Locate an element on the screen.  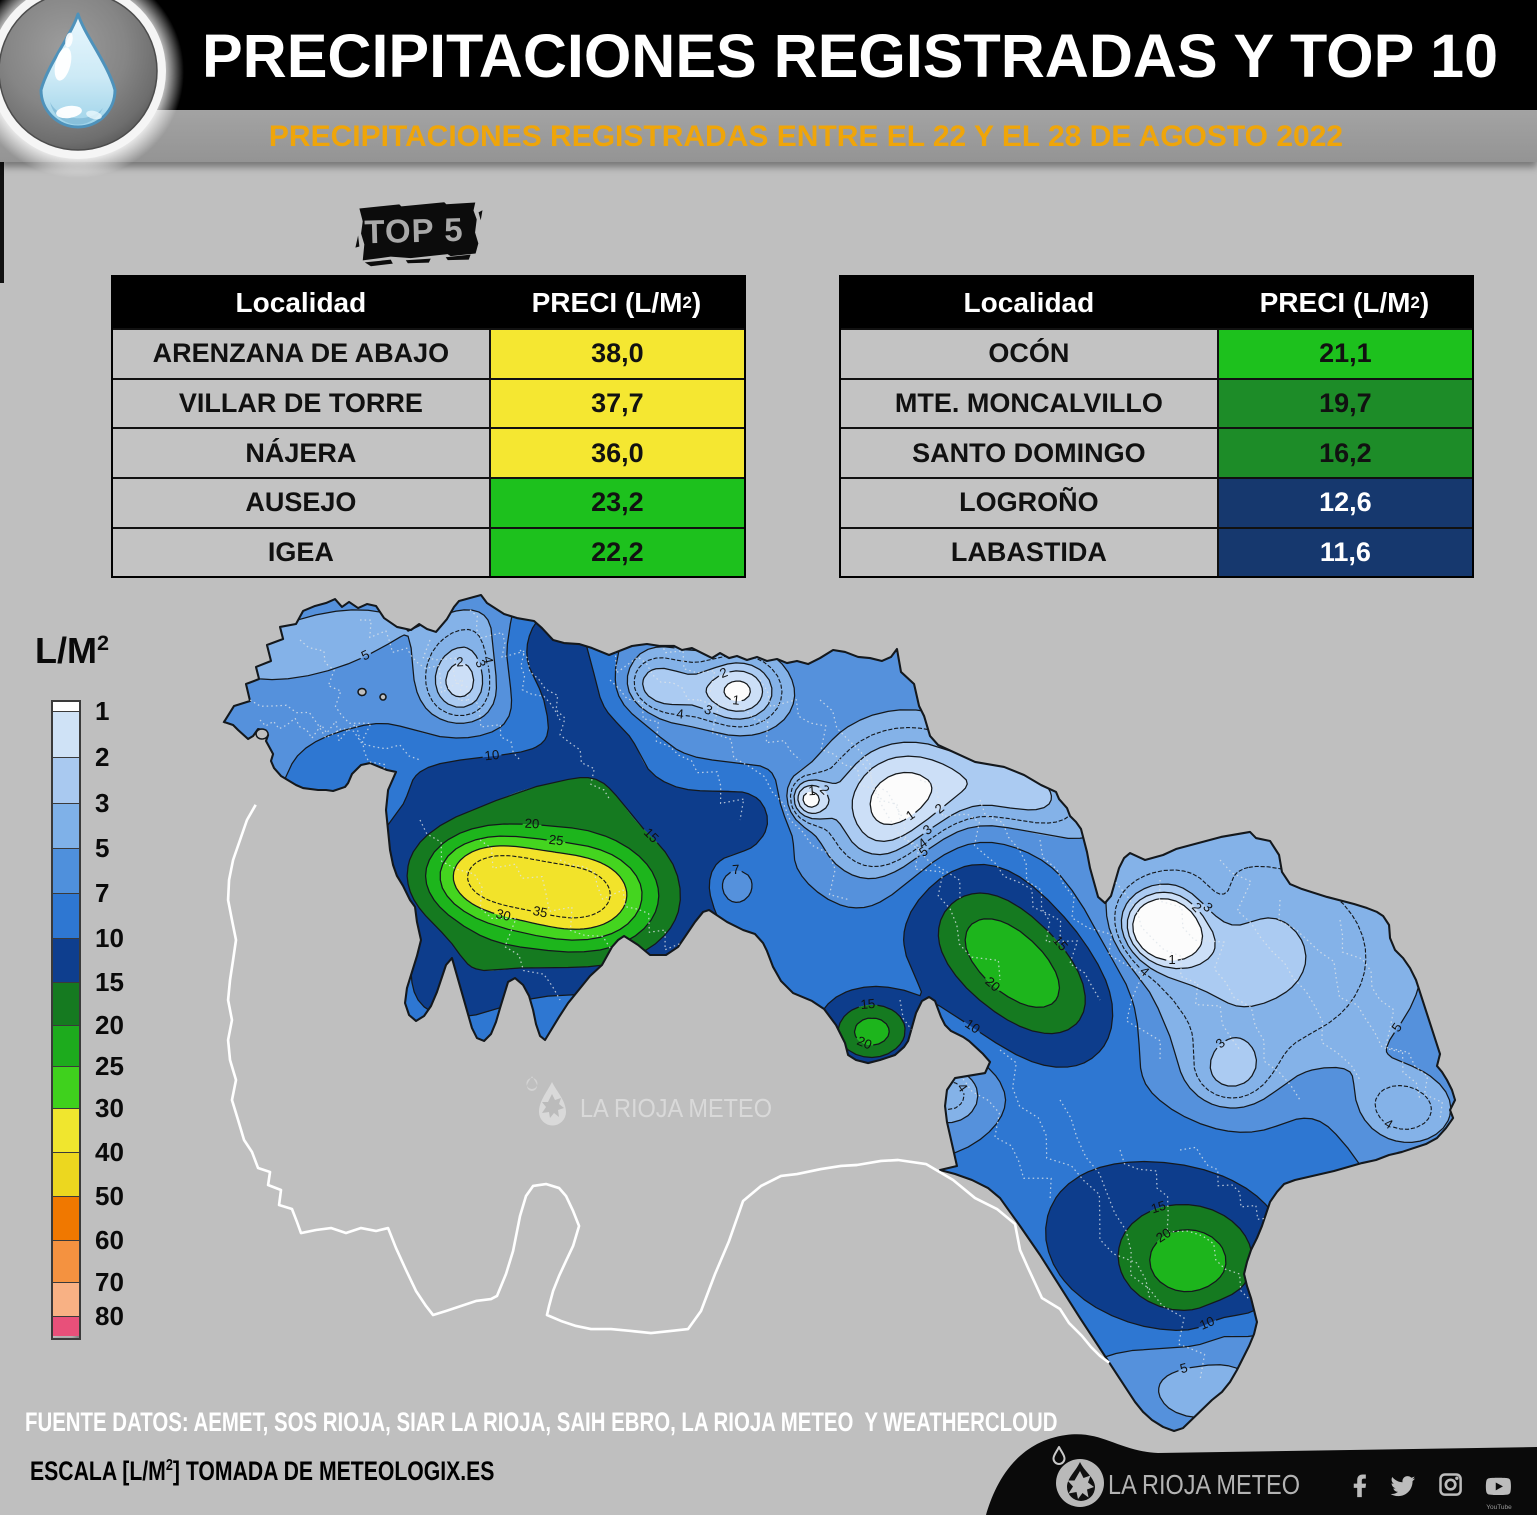
svg-text: 7 is located at coordinates (736, 870).